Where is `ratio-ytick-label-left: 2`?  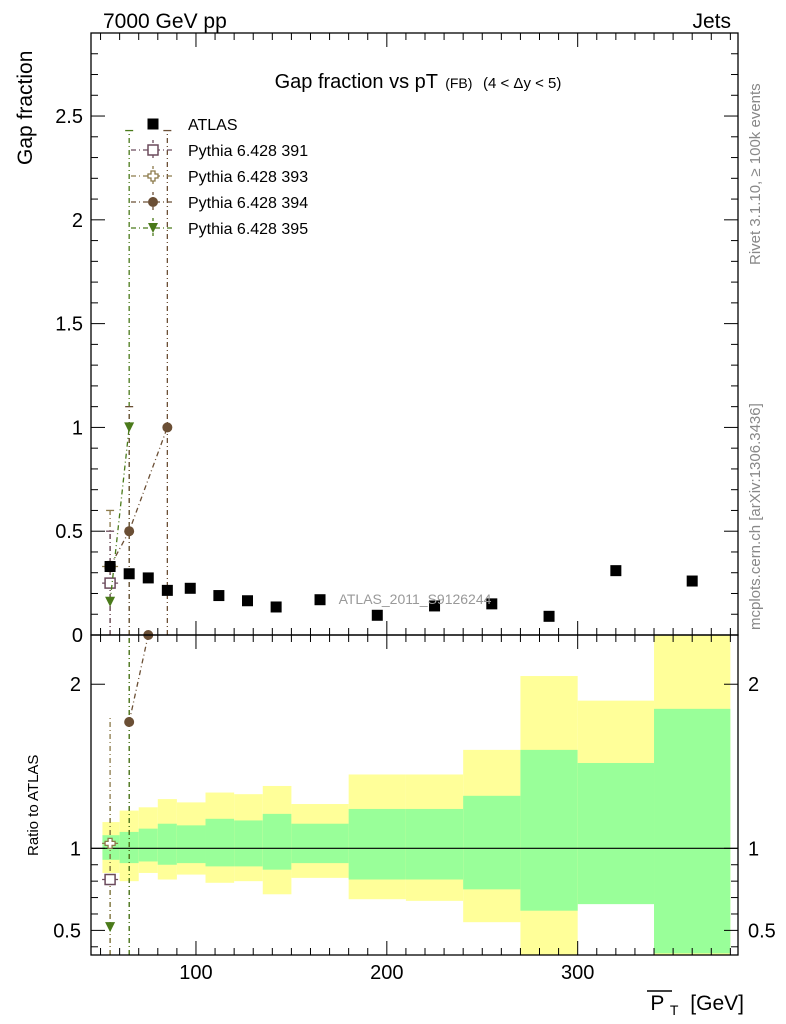 ratio-ytick-label-left: 2 is located at coordinates (75, 685).